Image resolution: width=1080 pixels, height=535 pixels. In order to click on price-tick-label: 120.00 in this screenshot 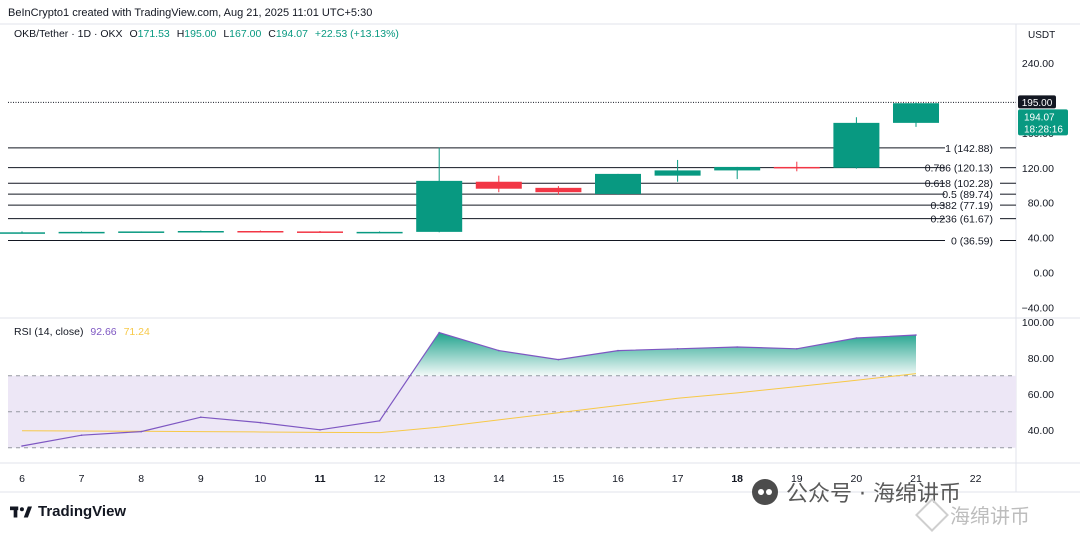, I will do `click(1038, 169)`.